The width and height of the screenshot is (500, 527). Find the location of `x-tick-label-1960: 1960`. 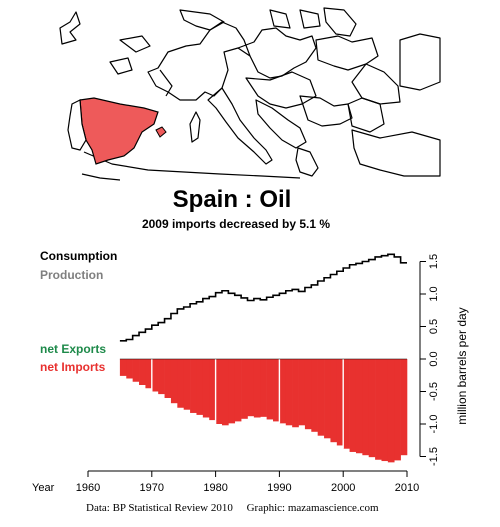

x-tick-label-1960: 1960 is located at coordinates (88, 488).